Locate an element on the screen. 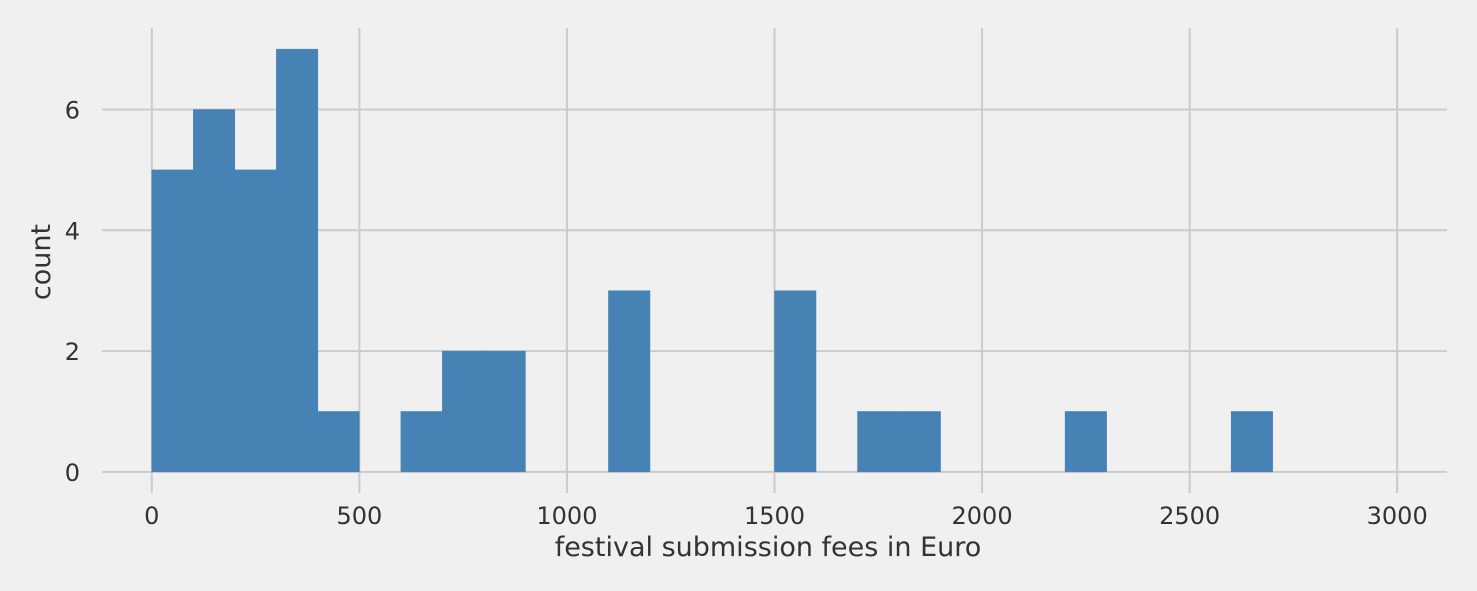  x-tick-3000: 3000 is located at coordinates (1397, 516).